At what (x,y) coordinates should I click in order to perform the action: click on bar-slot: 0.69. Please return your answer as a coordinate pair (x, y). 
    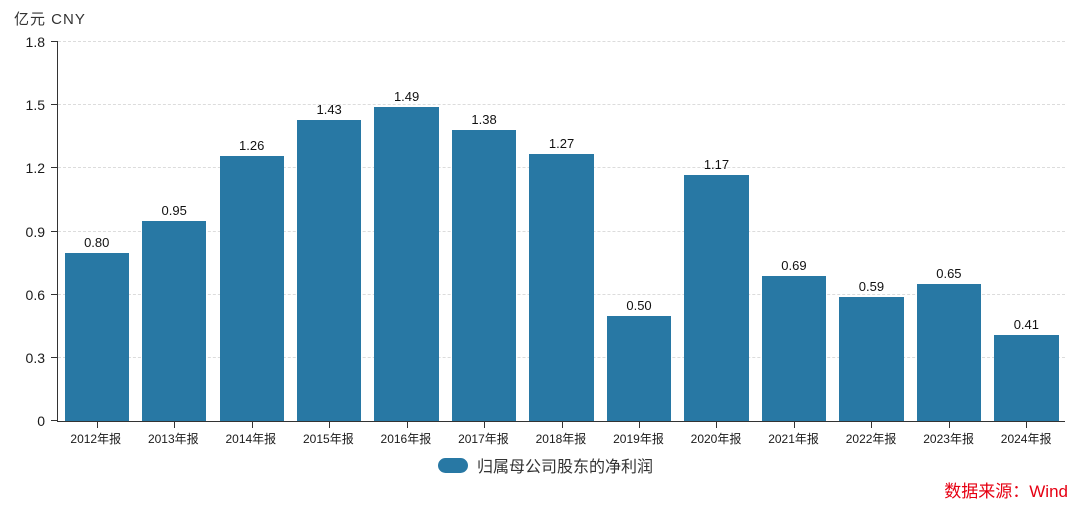
    Looking at the image, I should click on (793, 235).